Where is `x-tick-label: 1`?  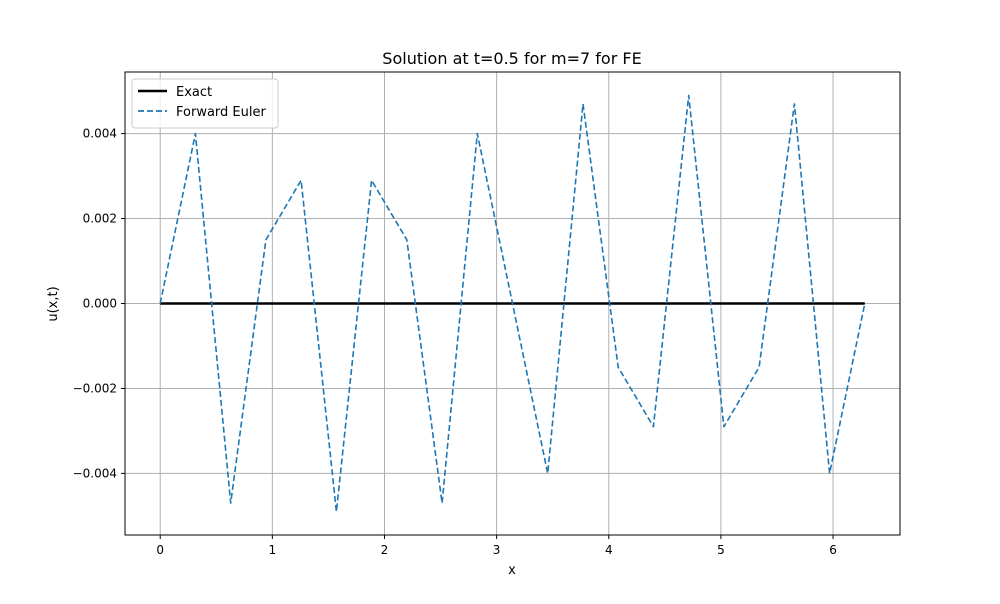
x-tick-label: 1 is located at coordinates (273, 550).